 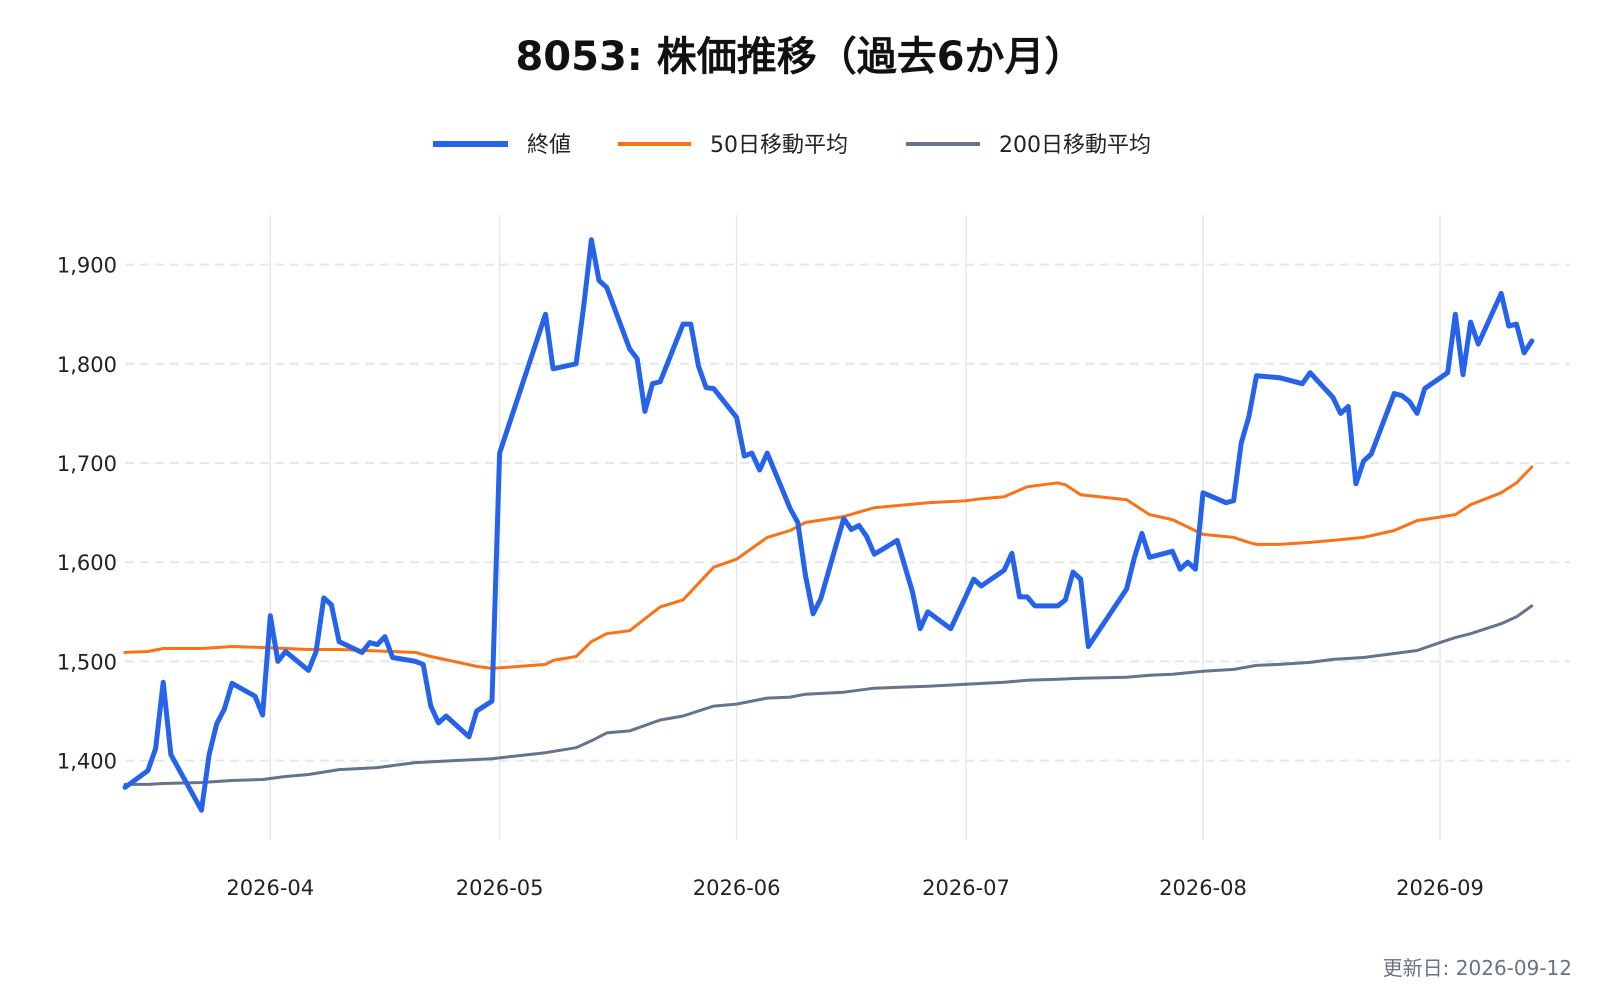 What do you see at coordinates (87, 266) in the screenshot?
I see `y-tick-label: 1,900` at bounding box center [87, 266].